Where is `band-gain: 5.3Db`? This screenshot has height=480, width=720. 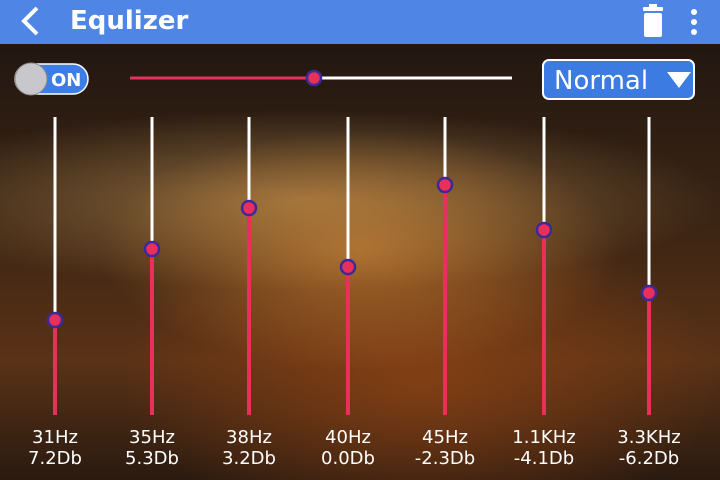 band-gain: 5.3Db is located at coordinates (152, 458).